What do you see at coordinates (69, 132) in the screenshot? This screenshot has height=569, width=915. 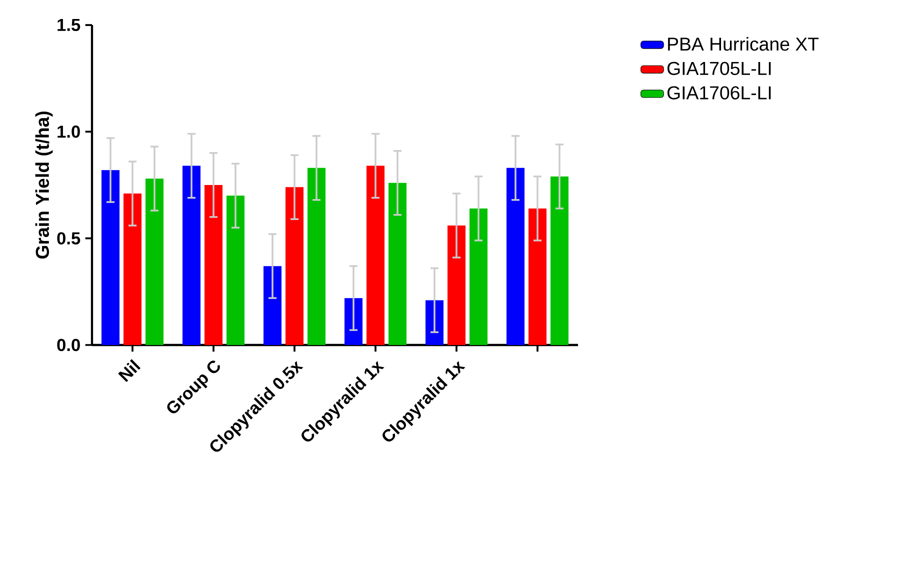 I see `y-tick-label: 1.0` at bounding box center [69, 132].